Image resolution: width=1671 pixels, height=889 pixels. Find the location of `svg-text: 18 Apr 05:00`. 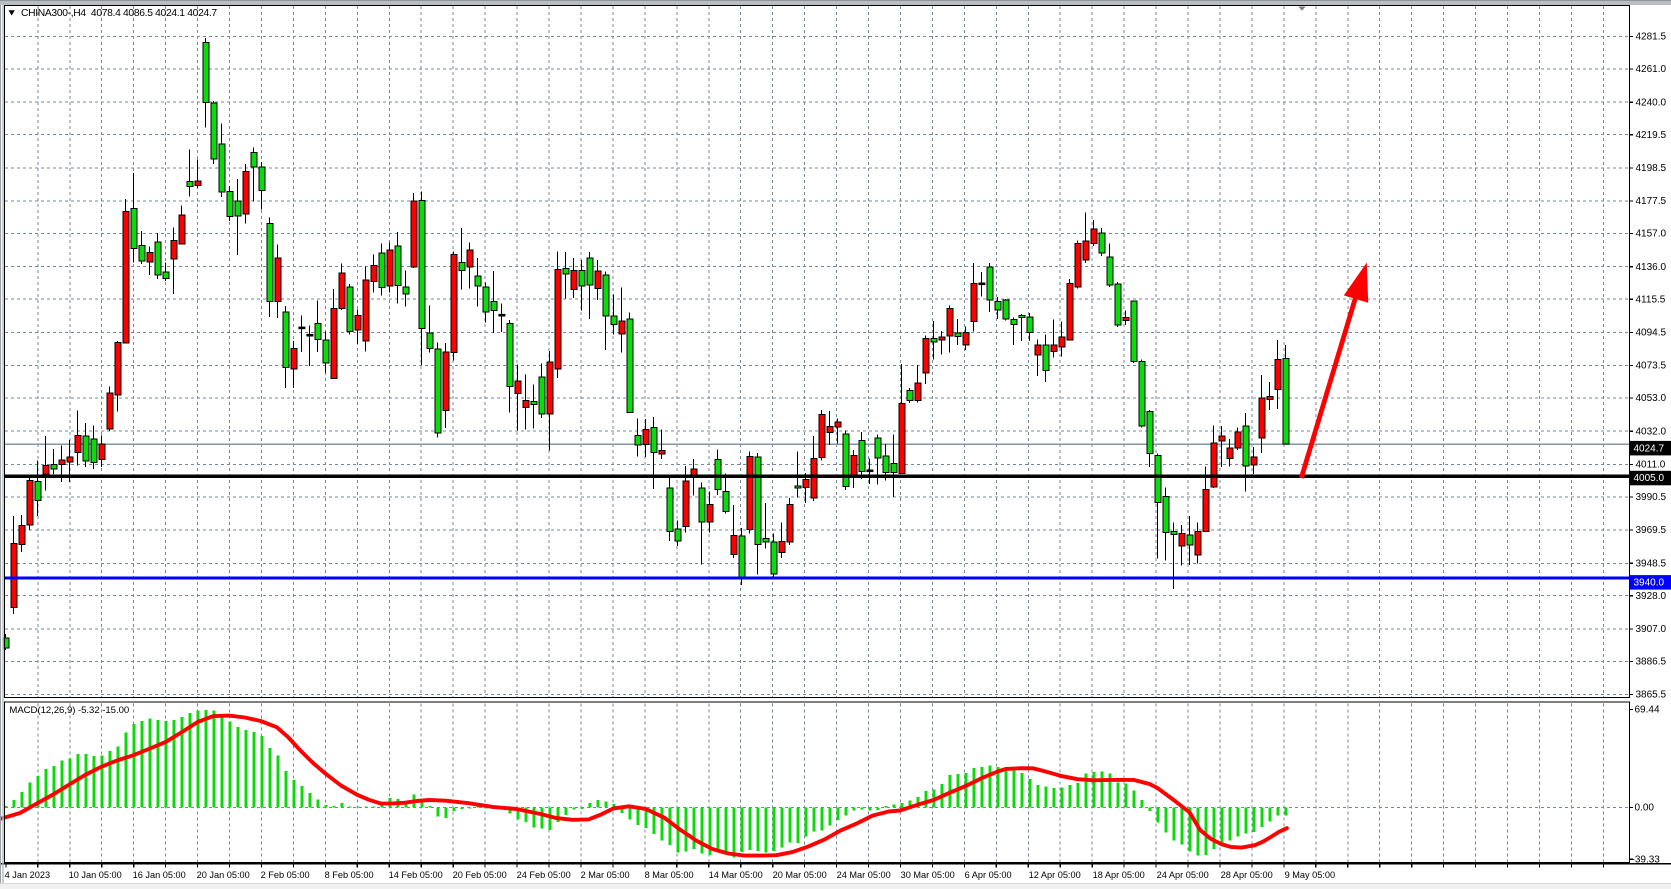

svg-text: 18 Apr 05:00 is located at coordinates (1119, 875).